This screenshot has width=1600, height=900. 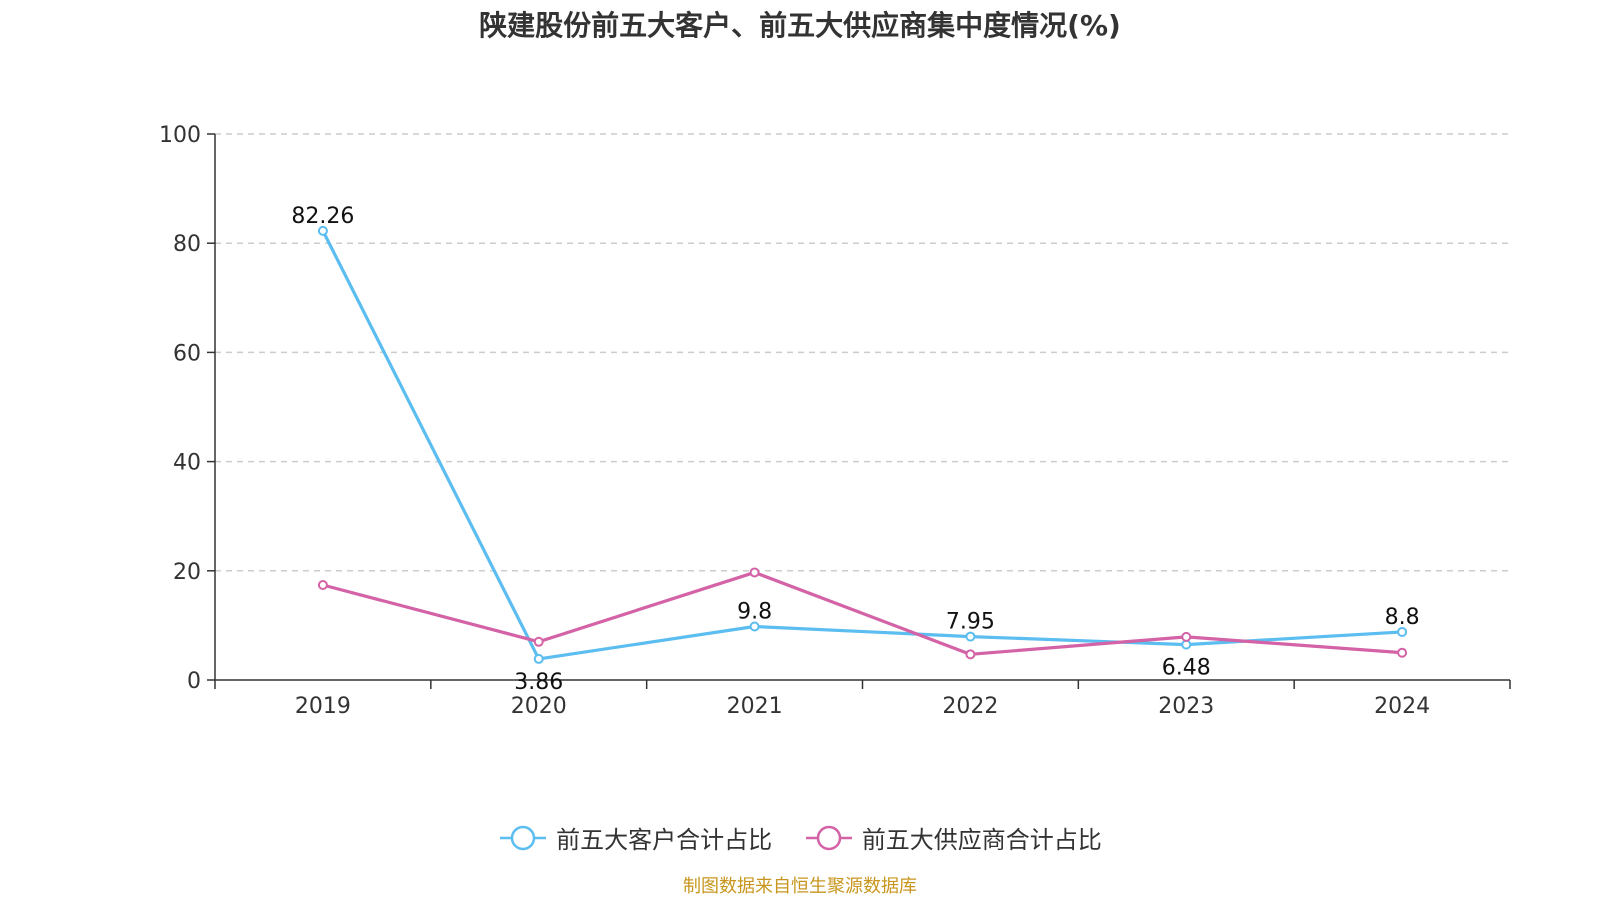 I want to click on legend-item-suppliers: 前五大供应商合计占比, so click(x=953, y=837).